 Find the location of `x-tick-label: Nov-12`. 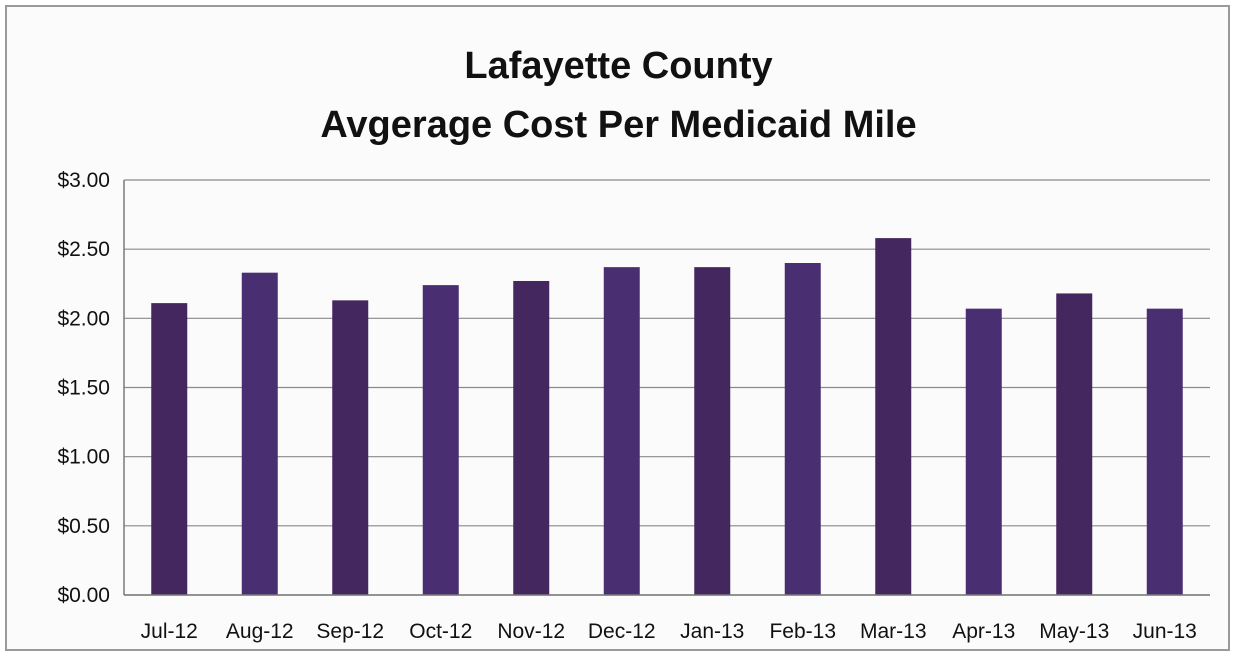

x-tick-label: Nov-12 is located at coordinates (531, 631).